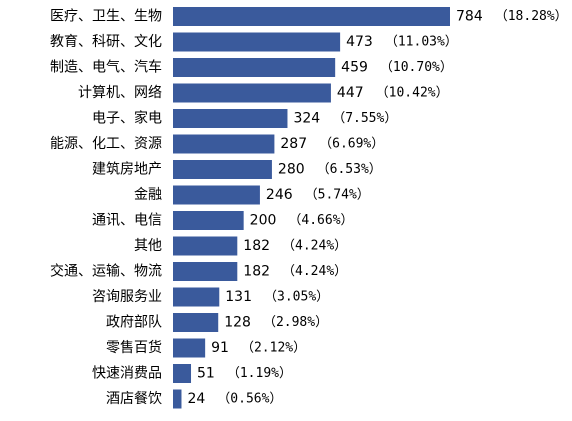 The image size is (572, 421). I want to click on percent-label-10: （4.24%）, so click(314, 271).